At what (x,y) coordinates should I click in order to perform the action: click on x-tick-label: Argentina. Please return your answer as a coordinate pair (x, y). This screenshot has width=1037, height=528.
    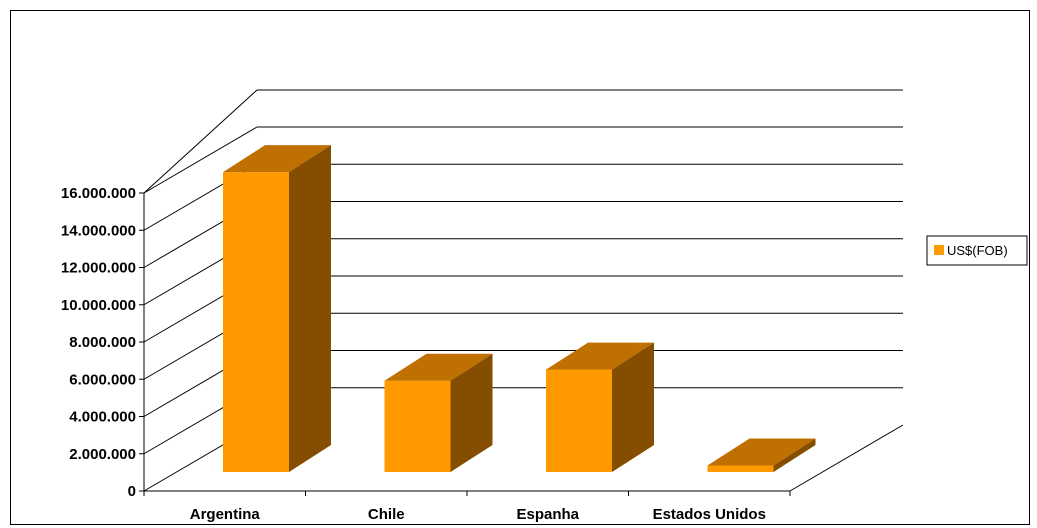
    Looking at the image, I should click on (225, 514).